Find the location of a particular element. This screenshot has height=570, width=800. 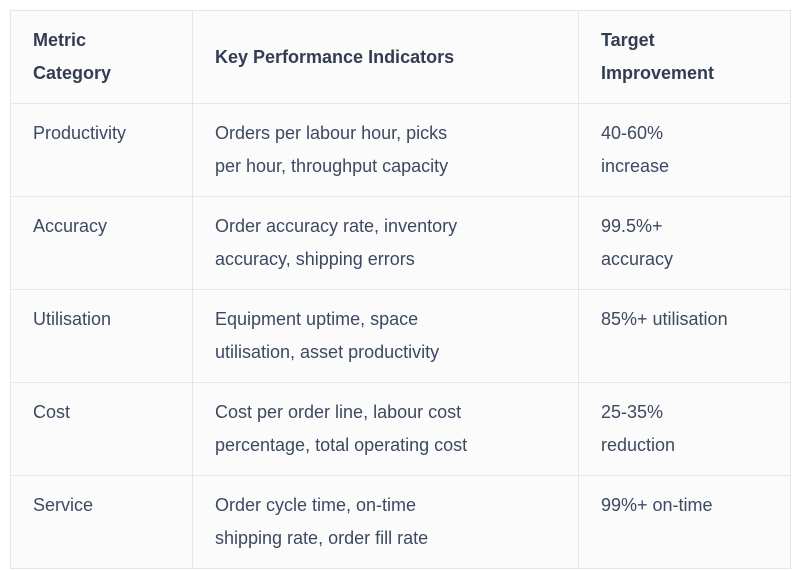

cell-target: 25-35% reduction is located at coordinates (684, 429).